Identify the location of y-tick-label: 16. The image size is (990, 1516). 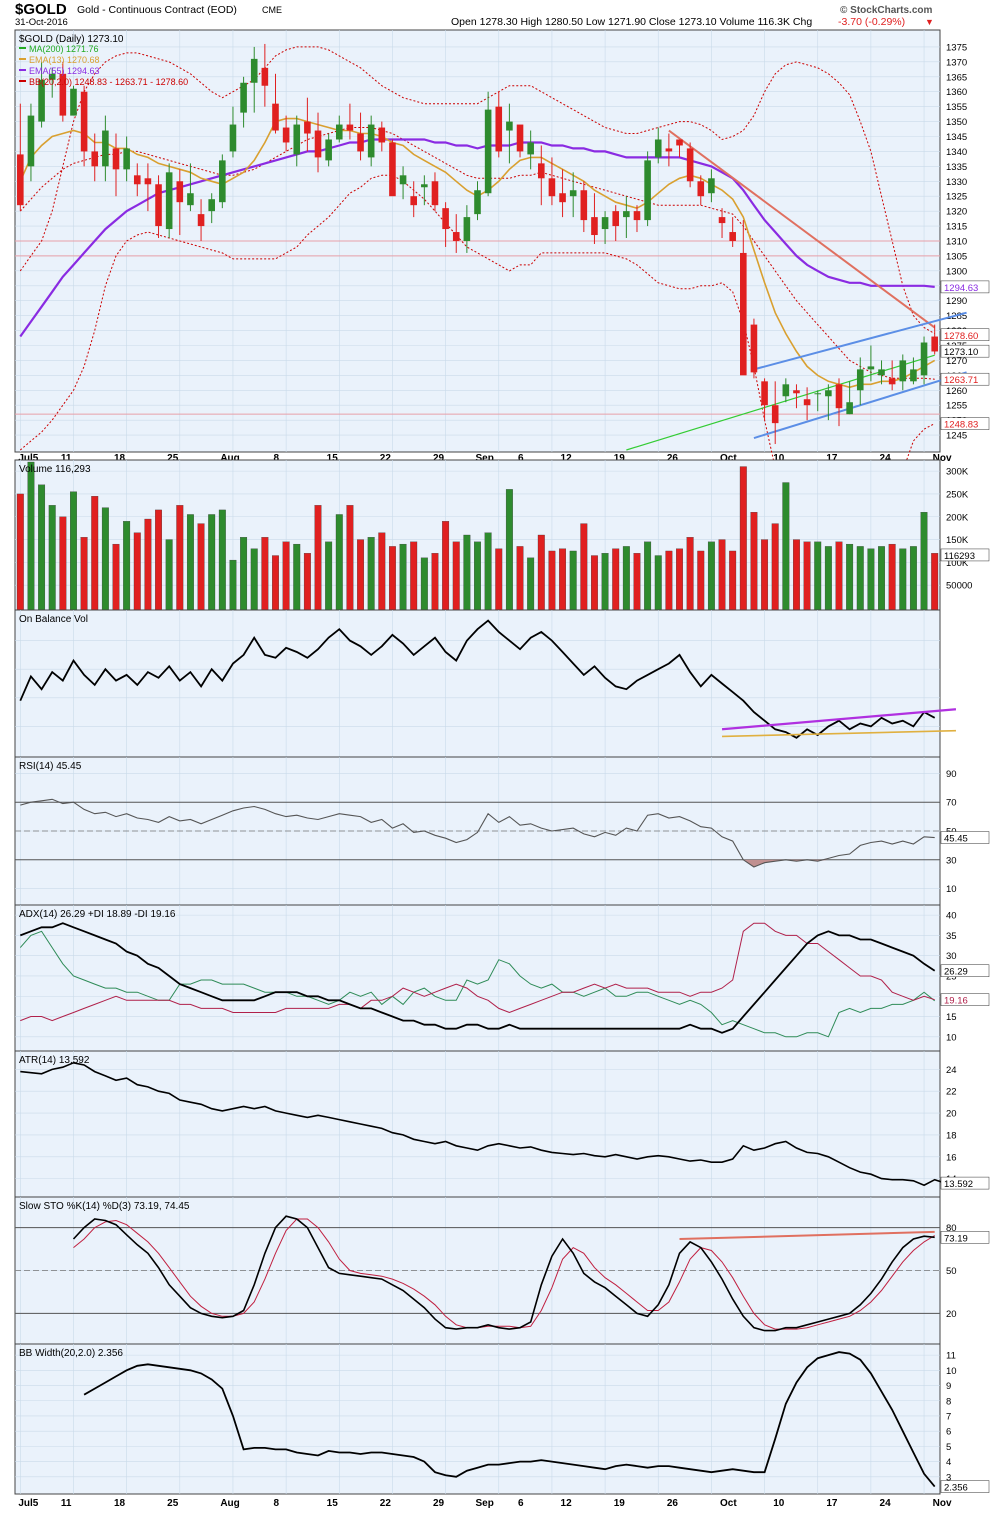
(951, 1157).